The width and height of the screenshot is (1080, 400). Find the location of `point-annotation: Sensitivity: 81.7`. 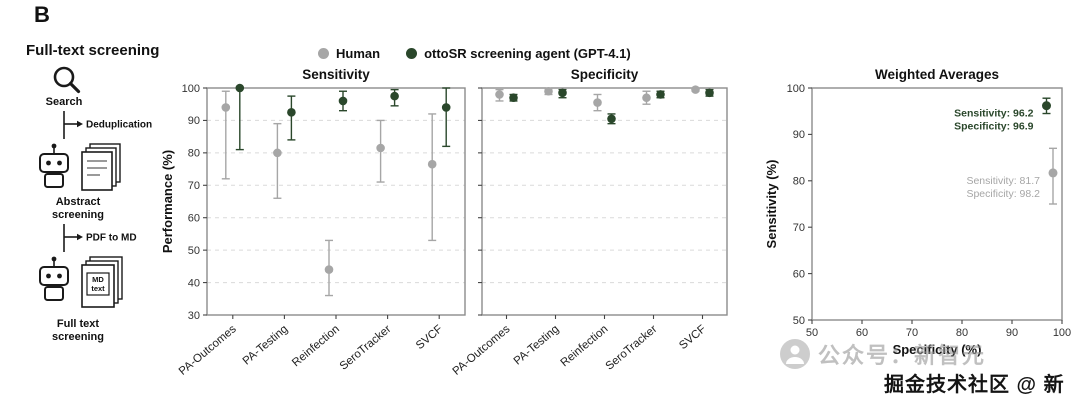

point-annotation: Sensitivity: 81.7 is located at coordinates (1003, 181).